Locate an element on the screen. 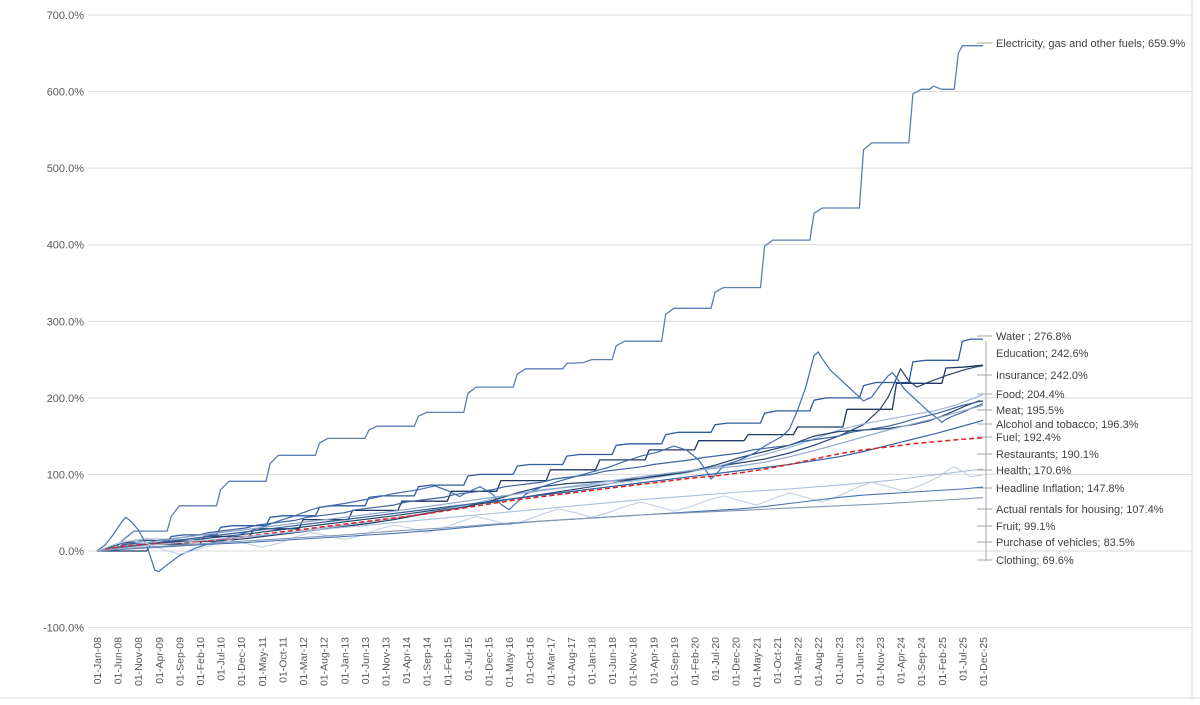 This screenshot has height=705, width=1200. x-axis-tick-label: 01-Nov-13 is located at coordinates (386, 661).